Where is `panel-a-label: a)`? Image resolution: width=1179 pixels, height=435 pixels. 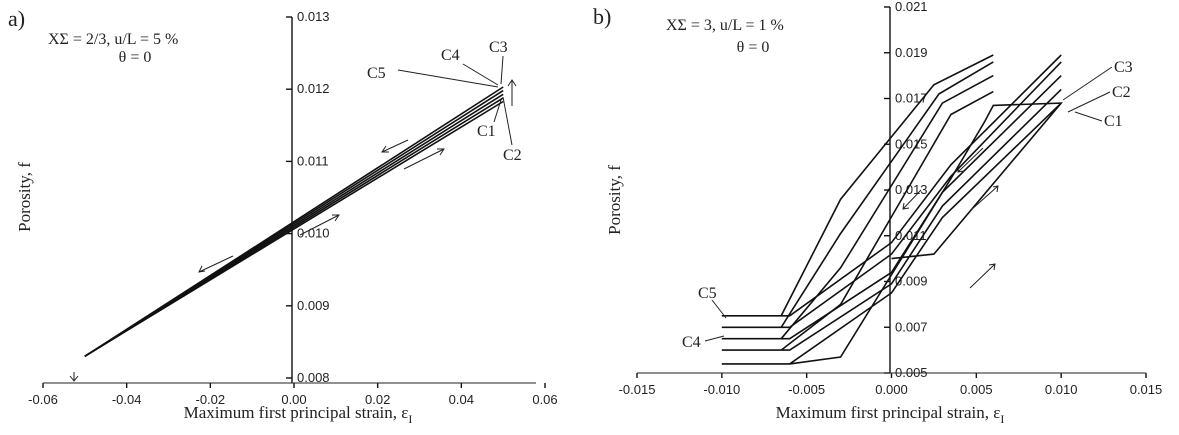
panel-a-label: a) is located at coordinates (16, 18).